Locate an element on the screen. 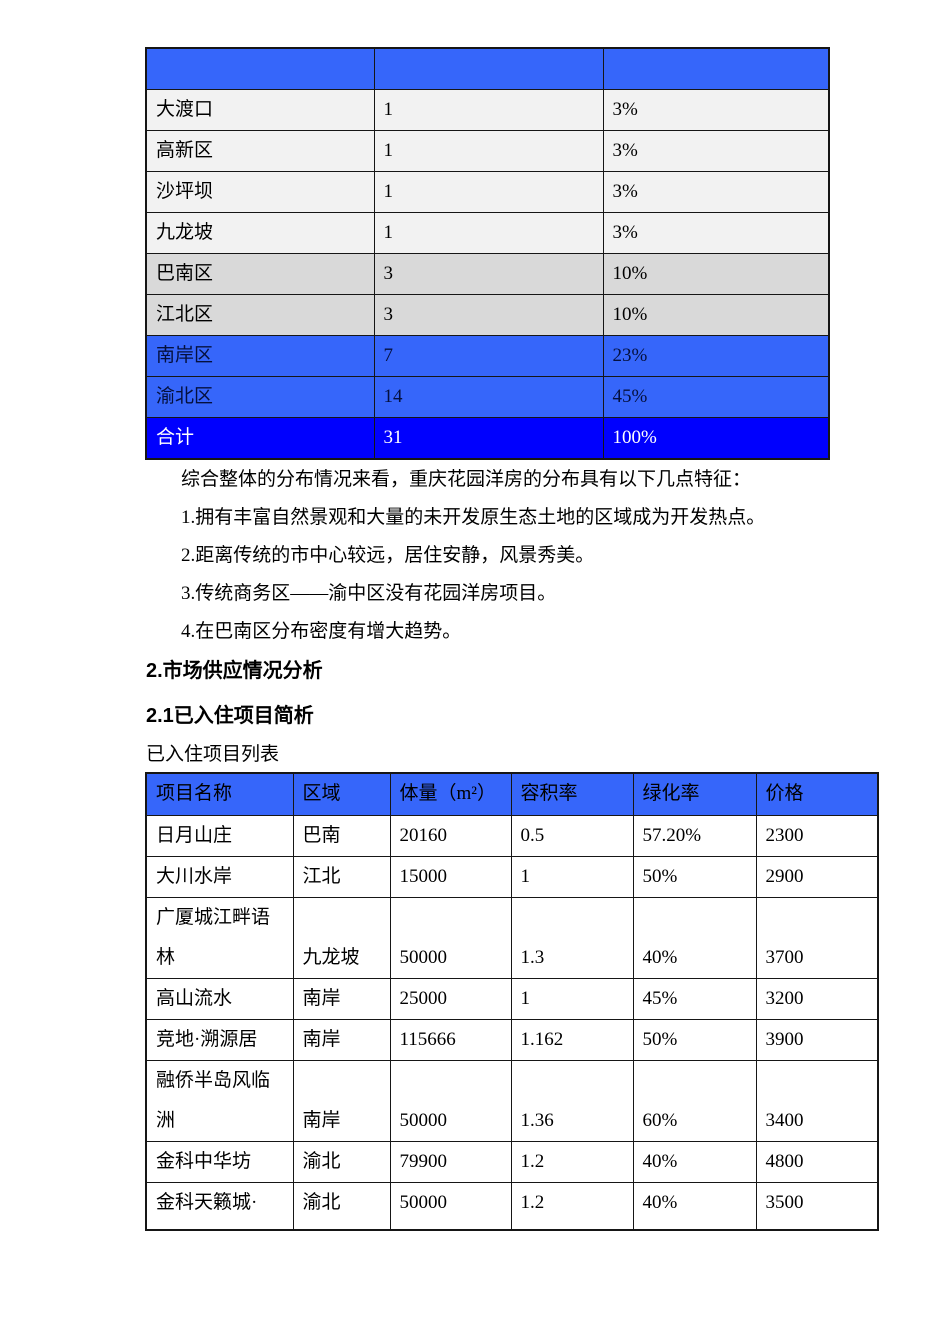 Image resolution: width=950 pixels, height=1344 pixels. column-header: 项目名称 is located at coordinates (219, 794).